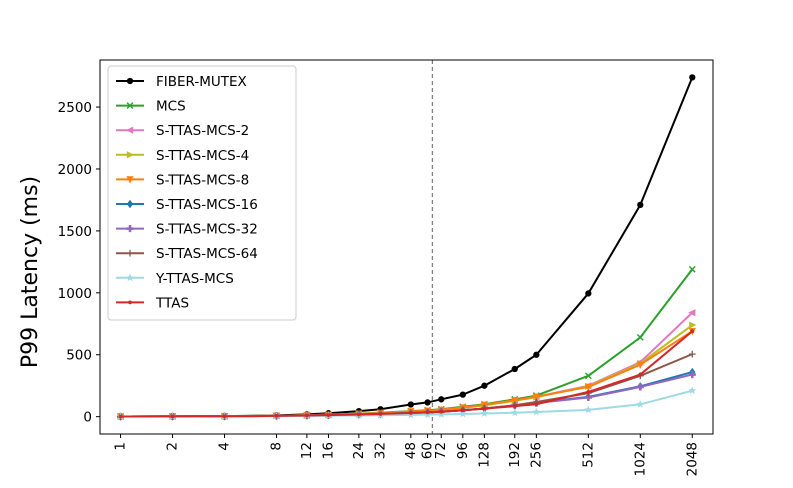 This screenshot has height=488, width=793. Describe the element at coordinates (225, 446) in the screenshot. I see `x-tick-label: 4` at that location.